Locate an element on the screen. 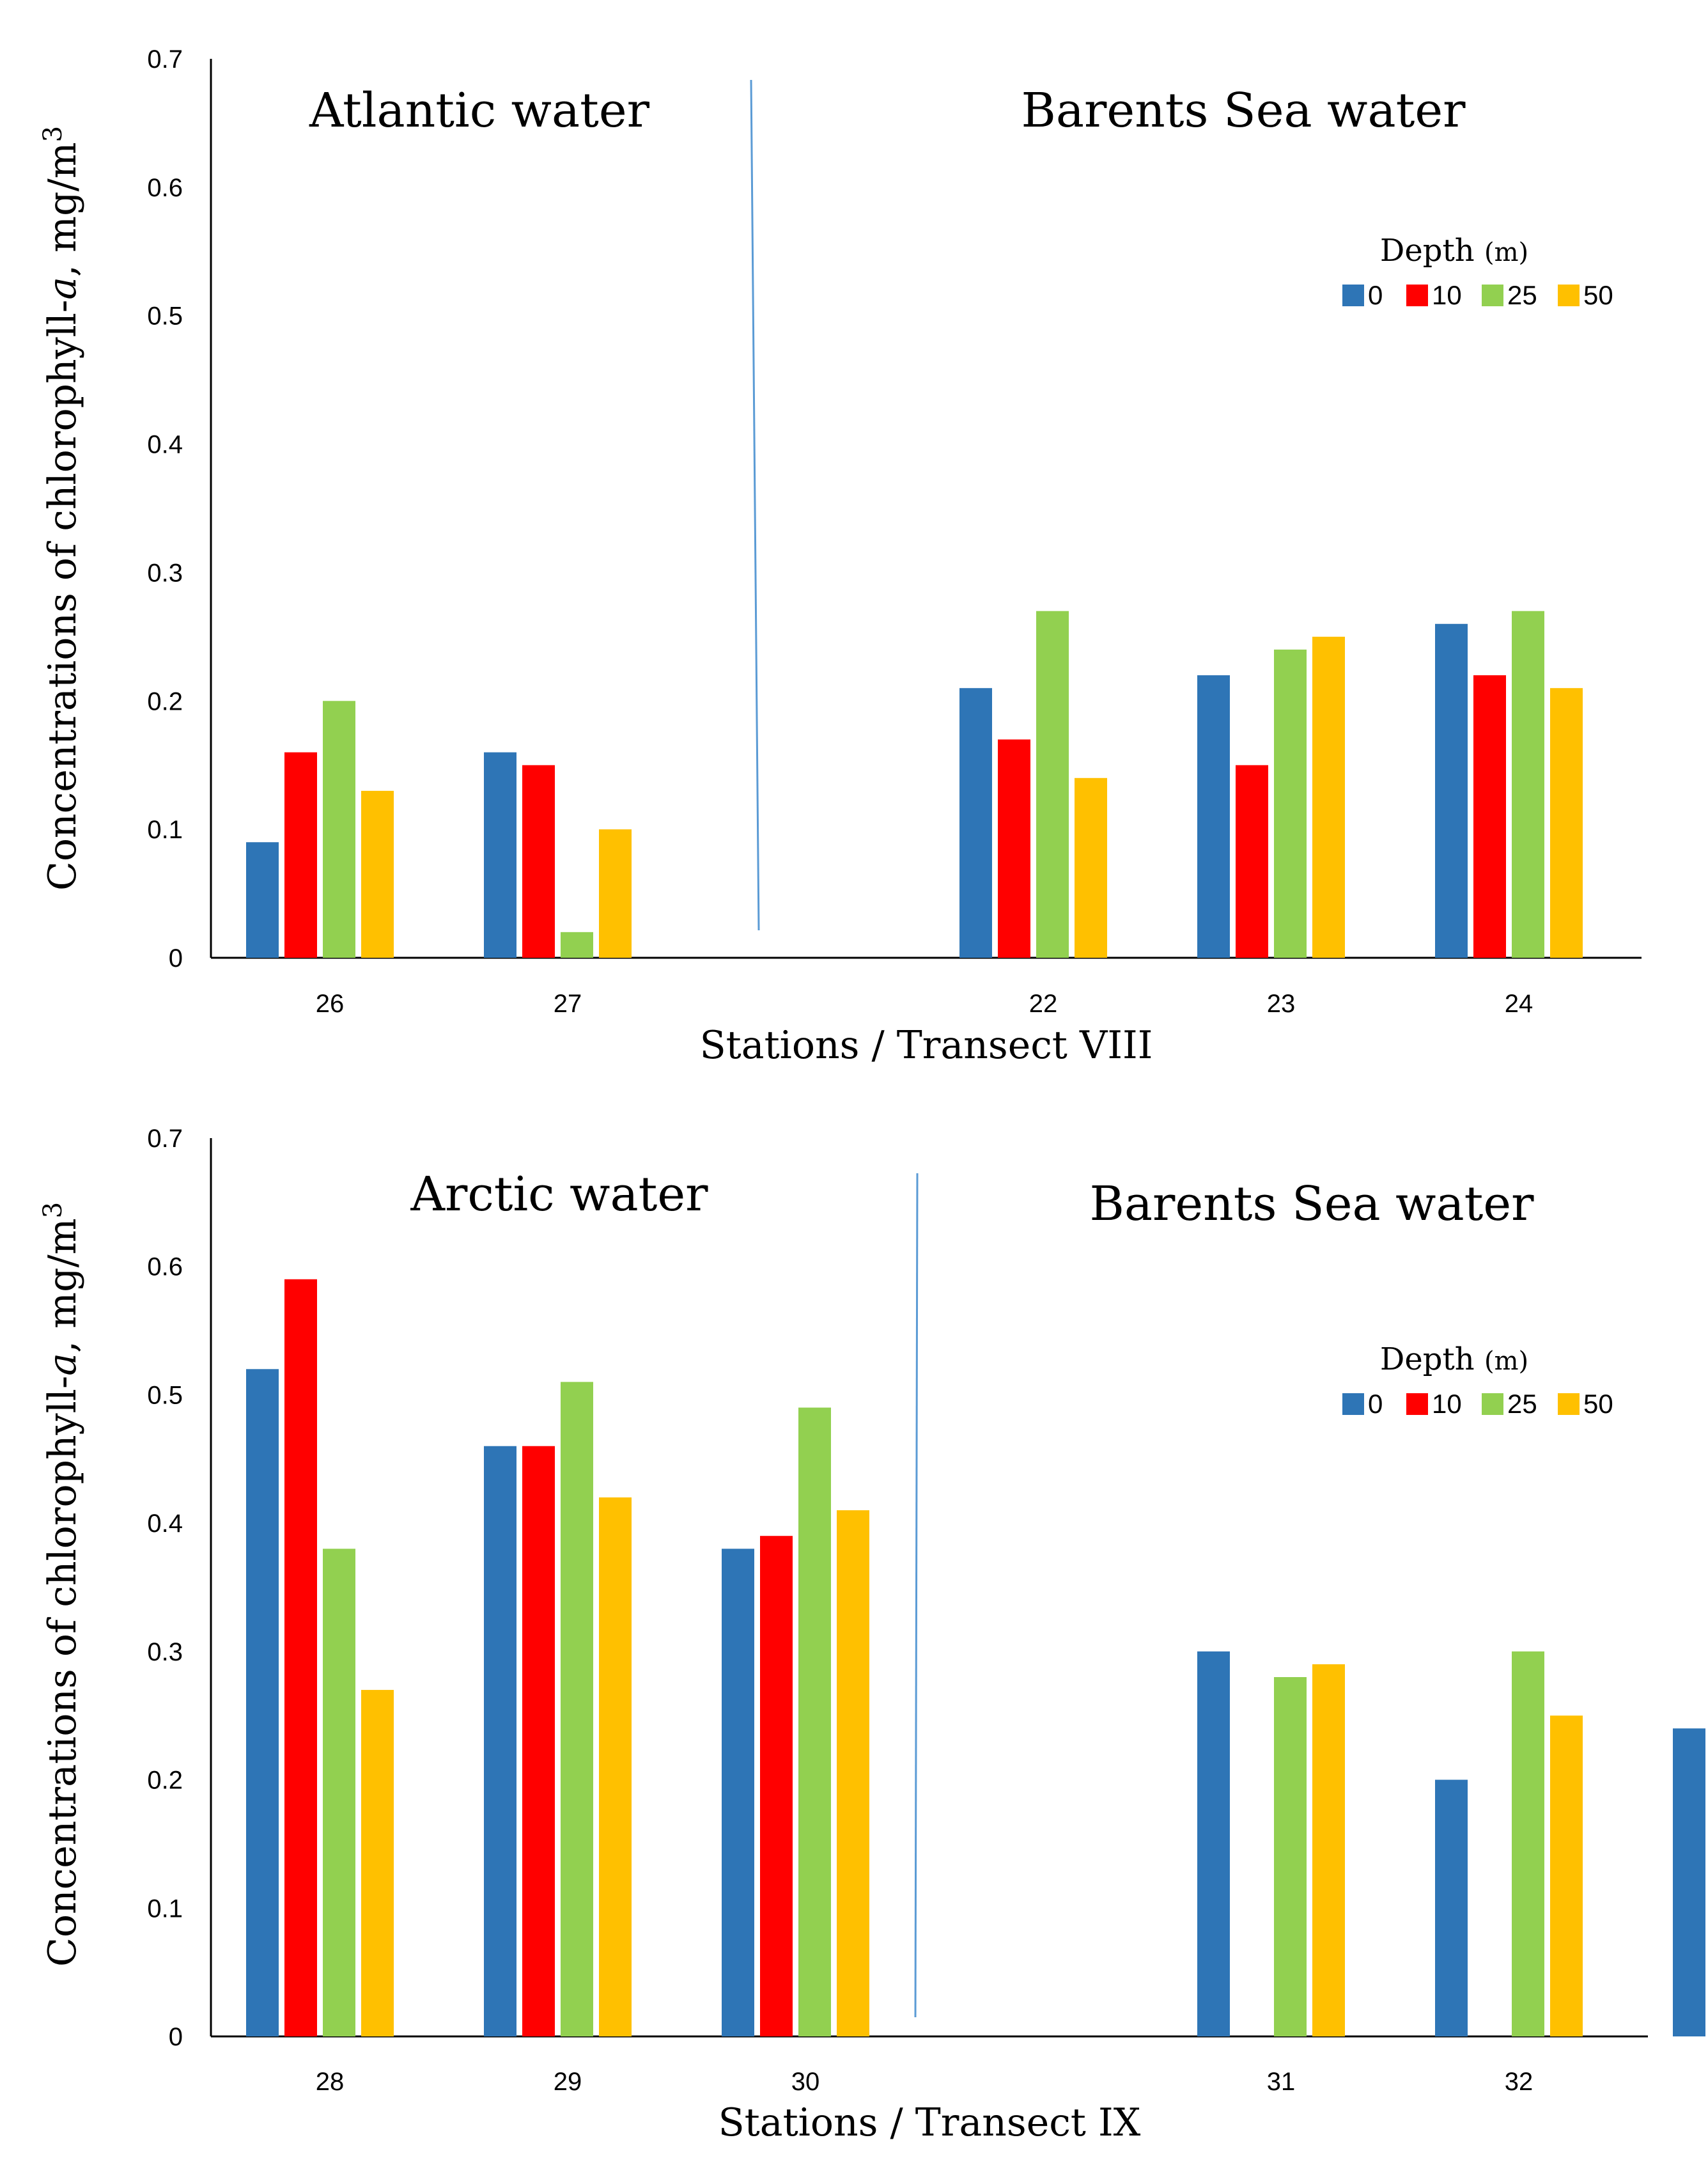 Image resolution: width=1708 pixels, height=2179 pixels. x-tick-label: 22 is located at coordinates (1043, 1004).